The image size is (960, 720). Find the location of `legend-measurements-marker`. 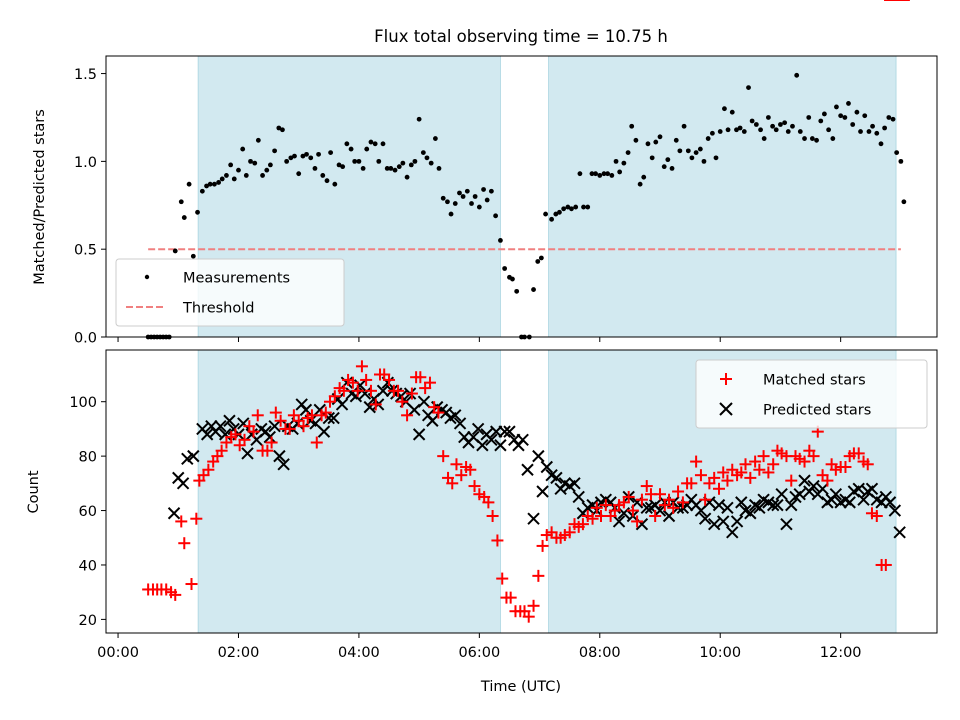

legend-measurements-marker is located at coordinates (147, 277).